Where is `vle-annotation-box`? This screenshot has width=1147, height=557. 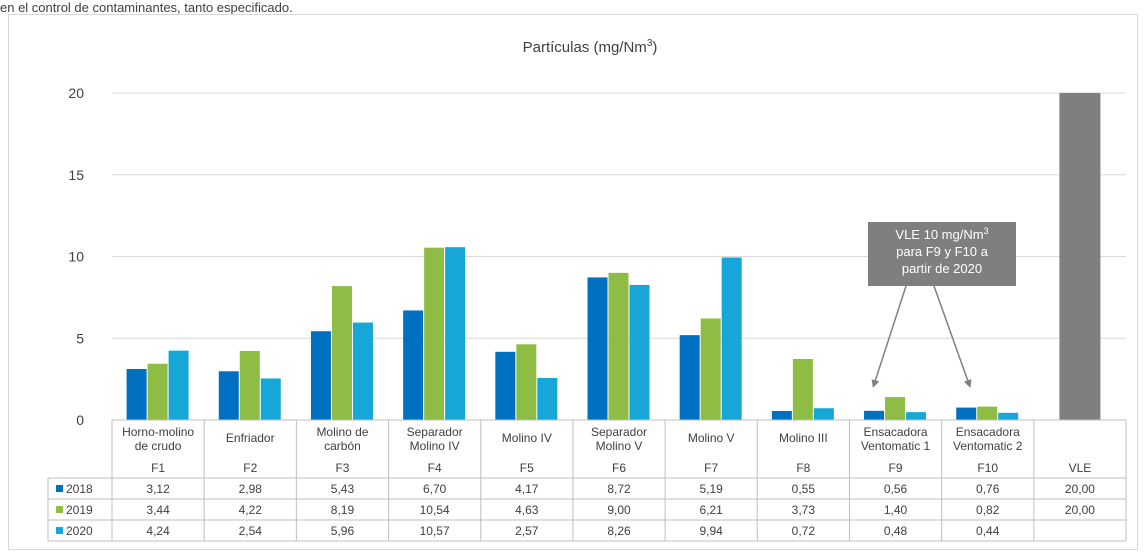 vle-annotation-box is located at coordinates (942, 254).